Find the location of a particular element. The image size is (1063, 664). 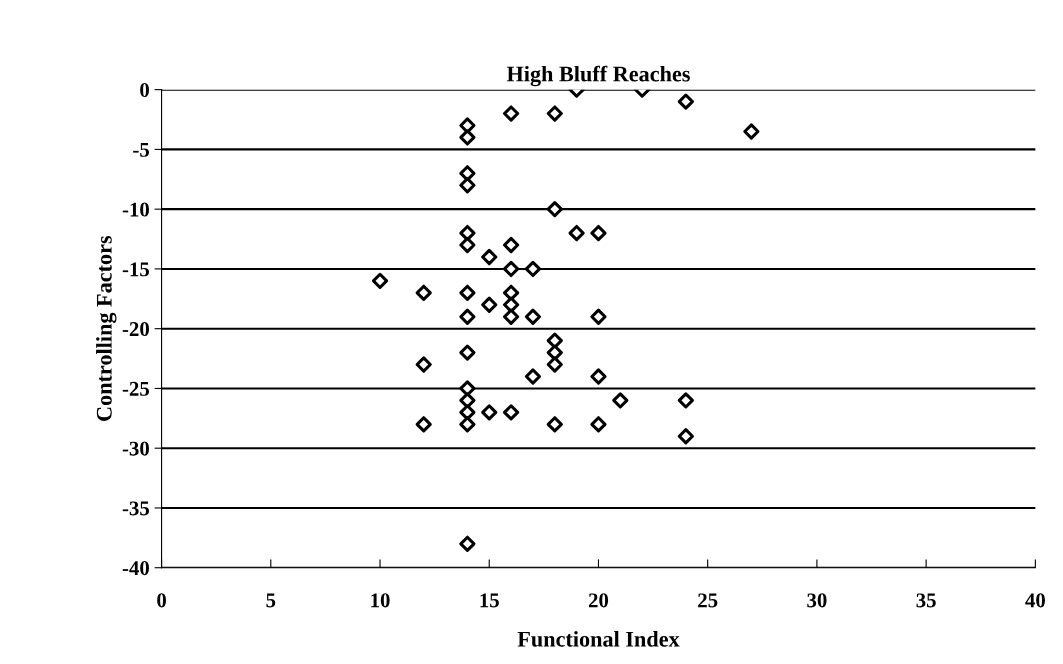

y-axis-title: Controlling Factors is located at coordinates (106, 328).